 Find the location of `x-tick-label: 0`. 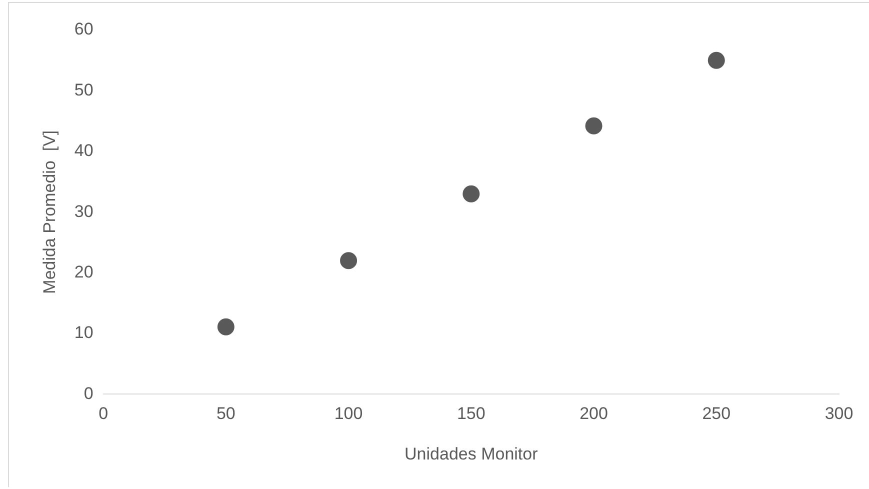

x-tick-label: 0 is located at coordinates (103, 414).